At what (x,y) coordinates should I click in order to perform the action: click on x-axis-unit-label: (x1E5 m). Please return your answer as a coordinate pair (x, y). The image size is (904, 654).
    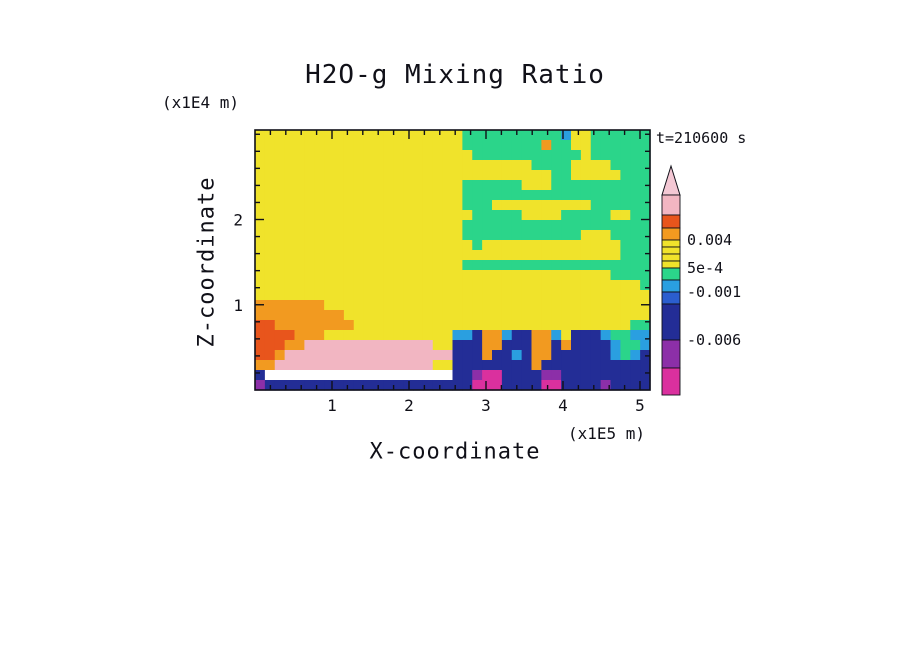
    Looking at the image, I should click on (607, 433).